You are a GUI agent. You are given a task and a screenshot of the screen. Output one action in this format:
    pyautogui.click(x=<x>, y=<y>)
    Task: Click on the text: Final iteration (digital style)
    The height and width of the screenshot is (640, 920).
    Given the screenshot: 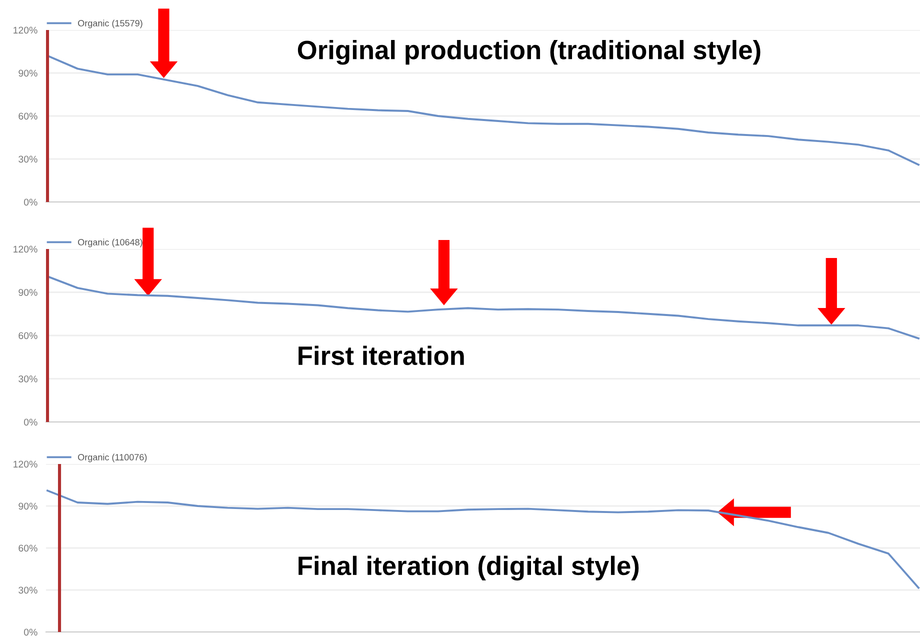 What is the action you would take?
    pyautogui.click(x=468, y=568)
    